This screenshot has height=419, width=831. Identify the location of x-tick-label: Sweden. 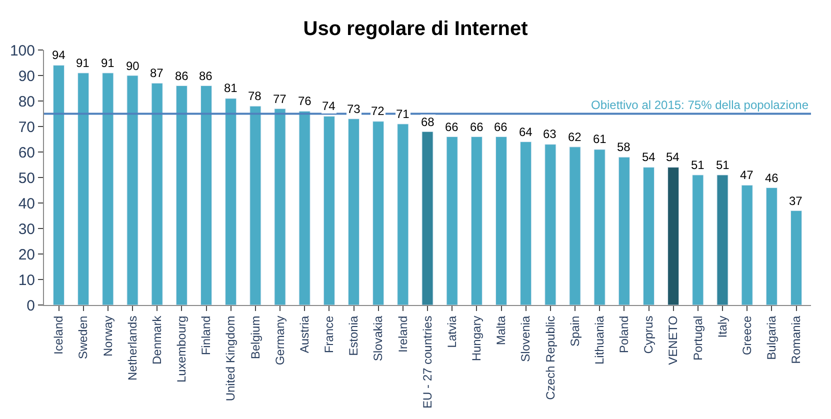
(83, 338).